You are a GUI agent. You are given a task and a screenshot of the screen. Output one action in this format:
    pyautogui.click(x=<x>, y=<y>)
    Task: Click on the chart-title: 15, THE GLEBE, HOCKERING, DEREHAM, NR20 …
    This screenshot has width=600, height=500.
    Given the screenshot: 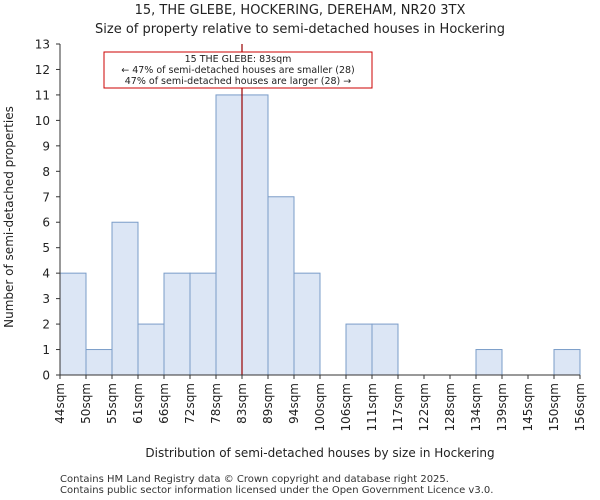 What is the action you would take?
    pyautogui.click(x=300, y=10)
    